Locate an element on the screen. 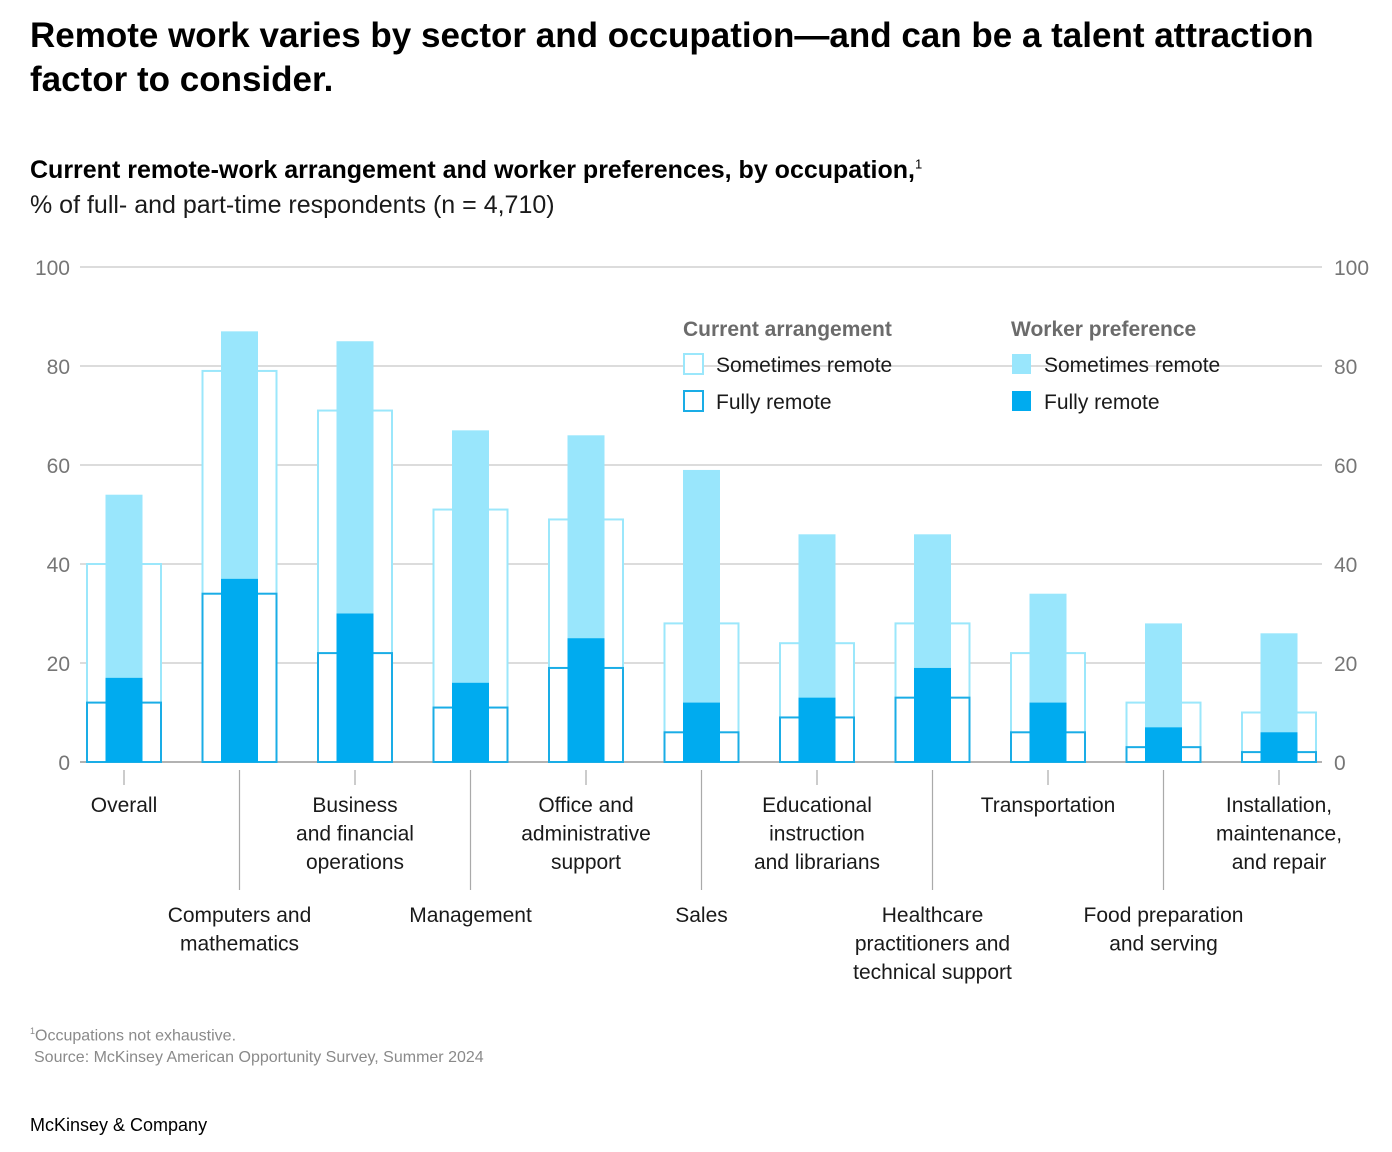  y-tick-label-left: 40 is located at coordinates (58, 565).